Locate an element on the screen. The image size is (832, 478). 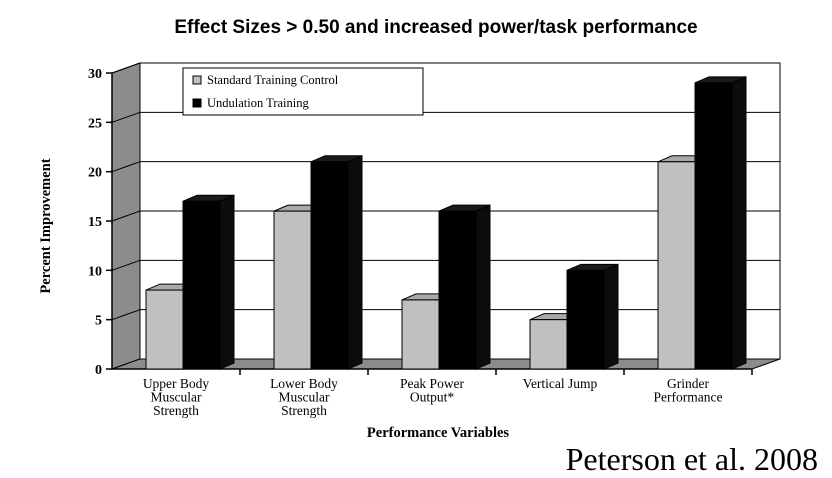
x-category-label: Peak Power Output* is located at coordinates (432, 390).